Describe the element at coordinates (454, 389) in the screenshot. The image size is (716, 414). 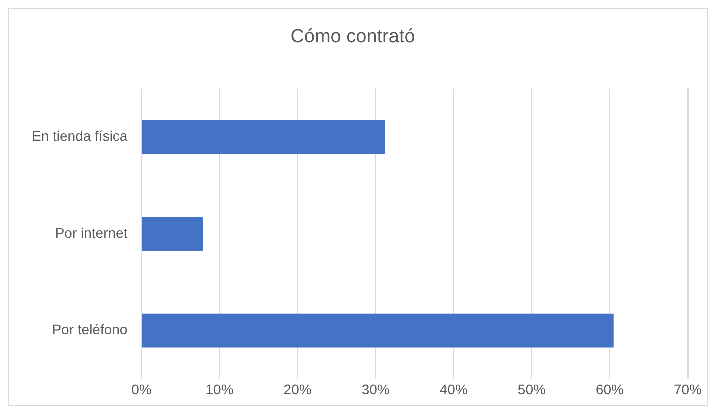
I see `x-tick-label: 40%` at that location.